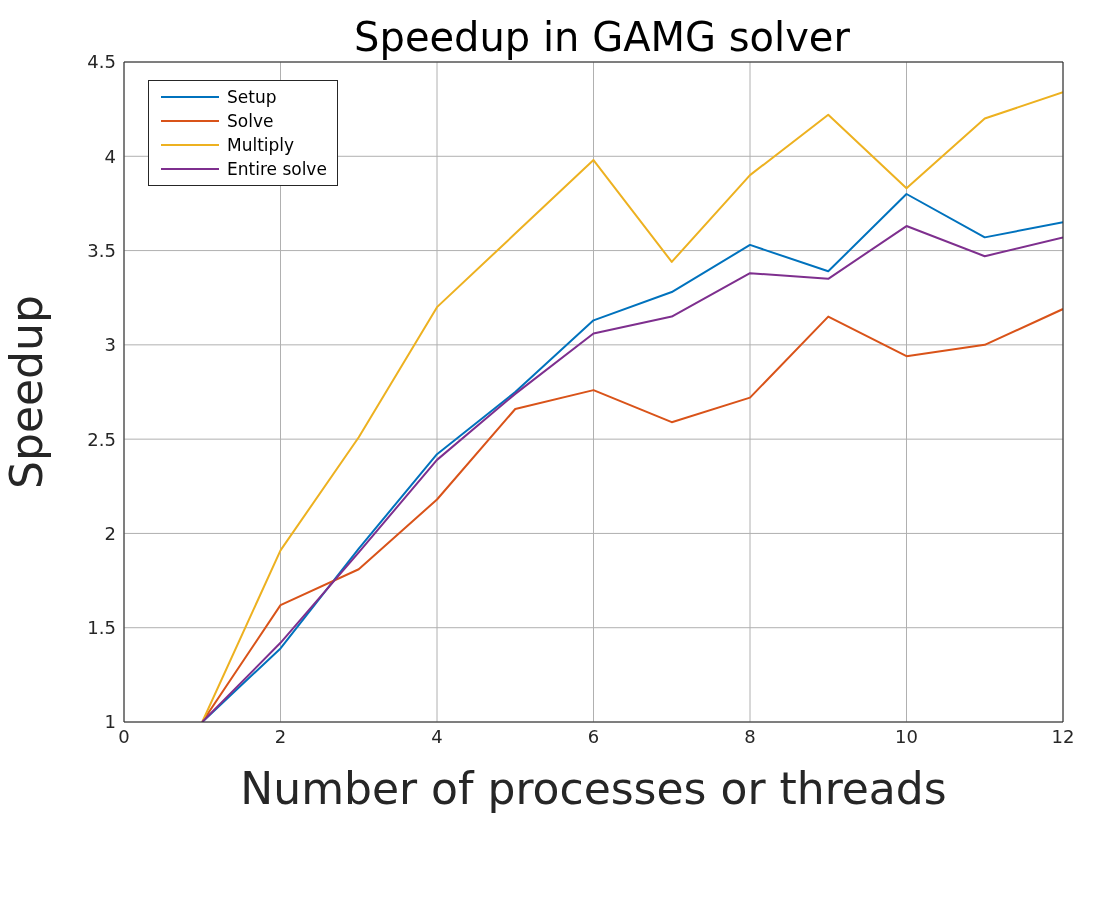 The image size is (1094, 922). What do you see at coordinates (261, 145) in the screenshot?
I see `legend-label: Multiply` at bounding box center [261, 145].